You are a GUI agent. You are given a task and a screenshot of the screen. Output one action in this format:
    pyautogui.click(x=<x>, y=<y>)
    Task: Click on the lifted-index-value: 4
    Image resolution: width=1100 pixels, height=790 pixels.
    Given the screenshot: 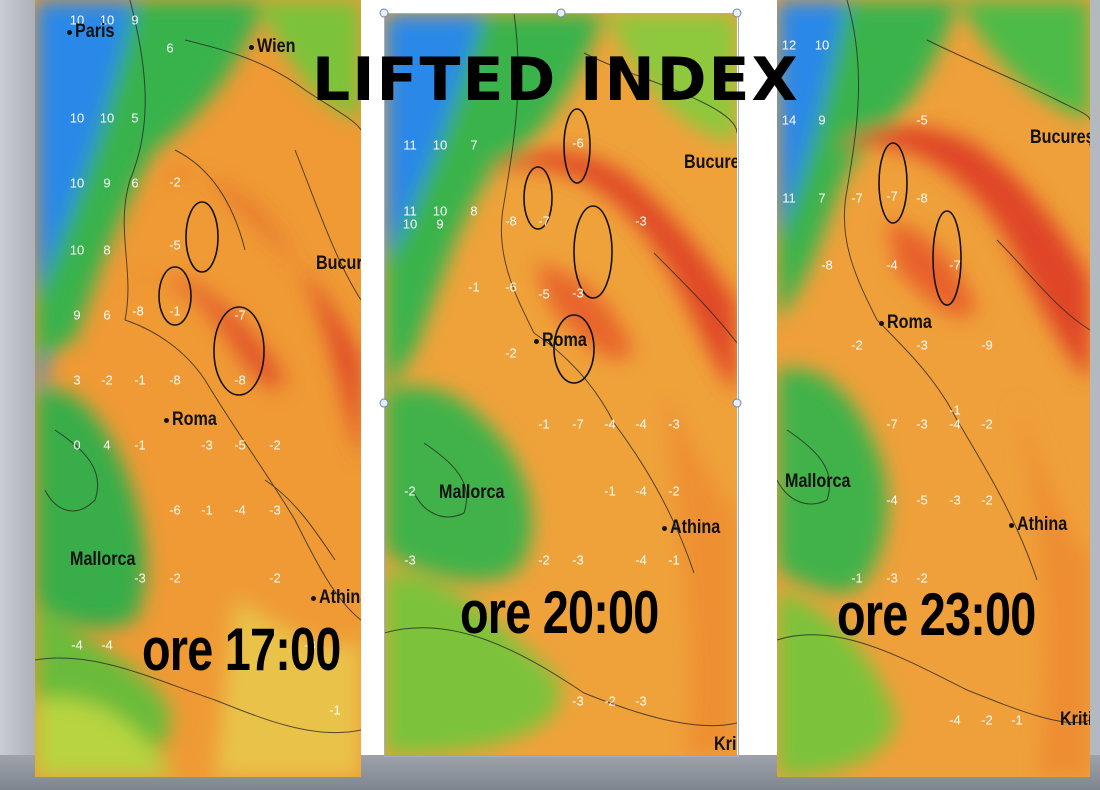 What is the action you would take?
    pyautogui.click(x=107, y=445)
    